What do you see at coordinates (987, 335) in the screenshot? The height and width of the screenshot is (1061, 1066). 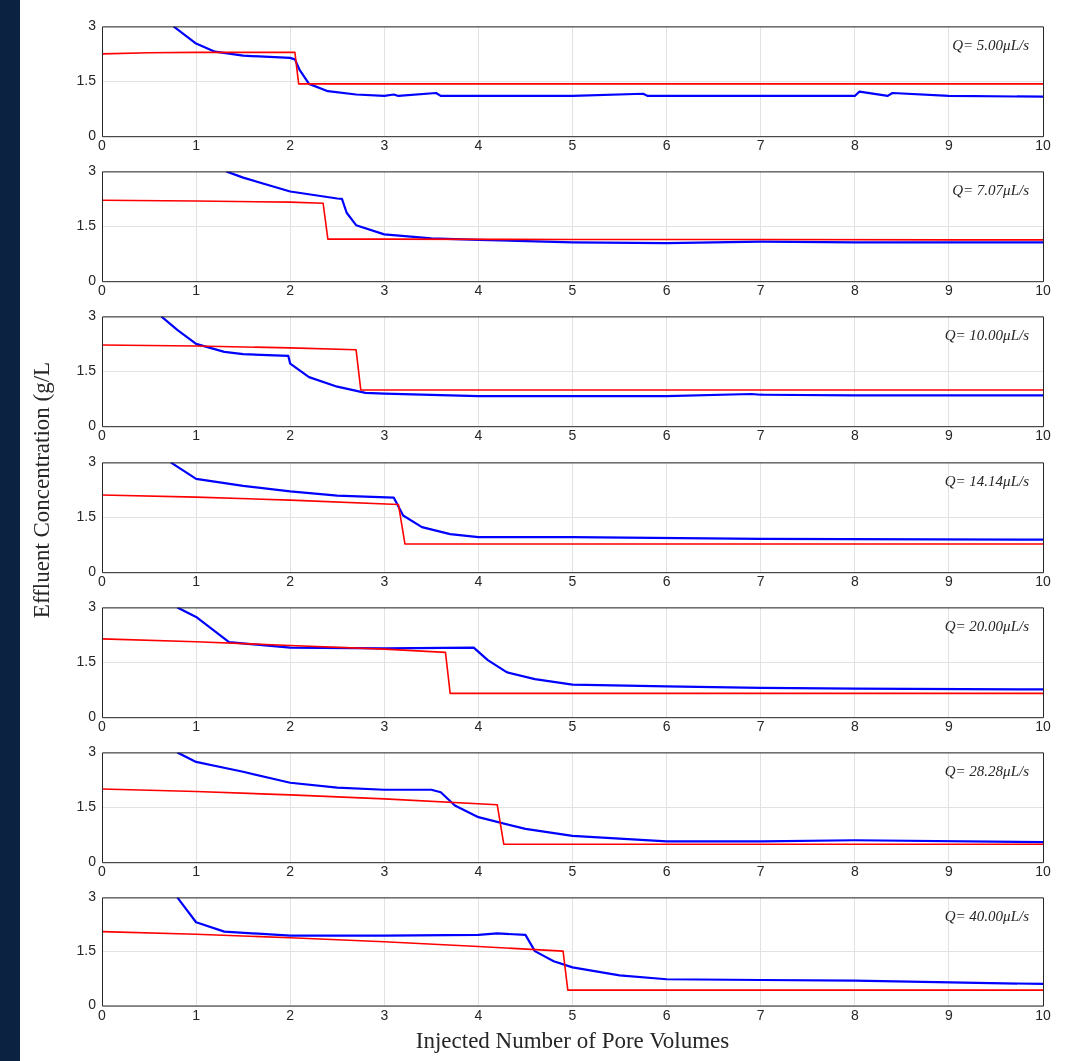 I see `annotation: Q= 10.00μL/s` at bounding box center [987, 335].